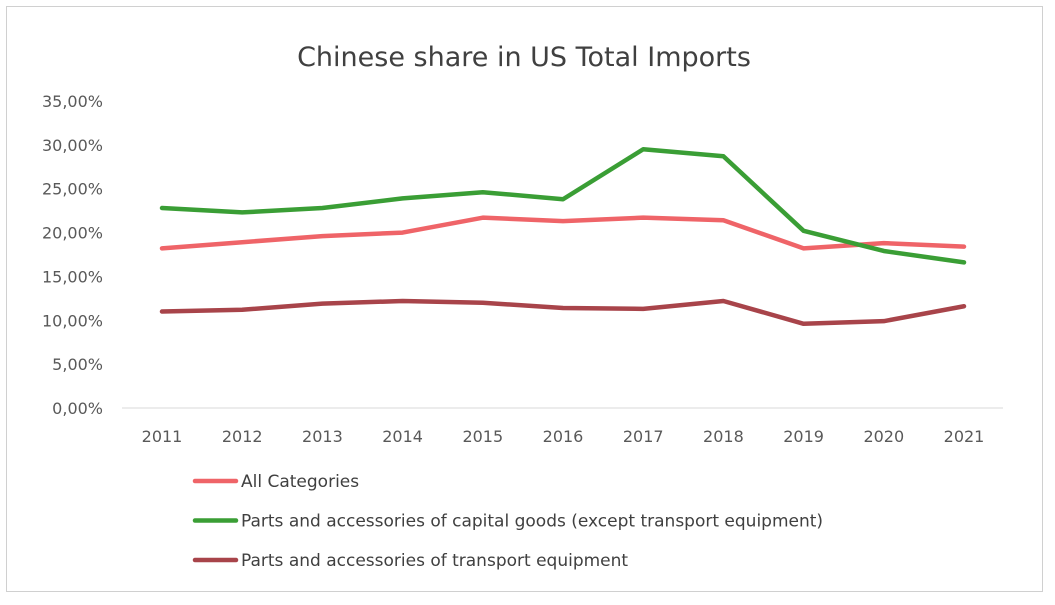  Describe the element at coordinates (524, 57) in the screenshot. I see `chart-title: Chinese share in US Total Imports` at that location.